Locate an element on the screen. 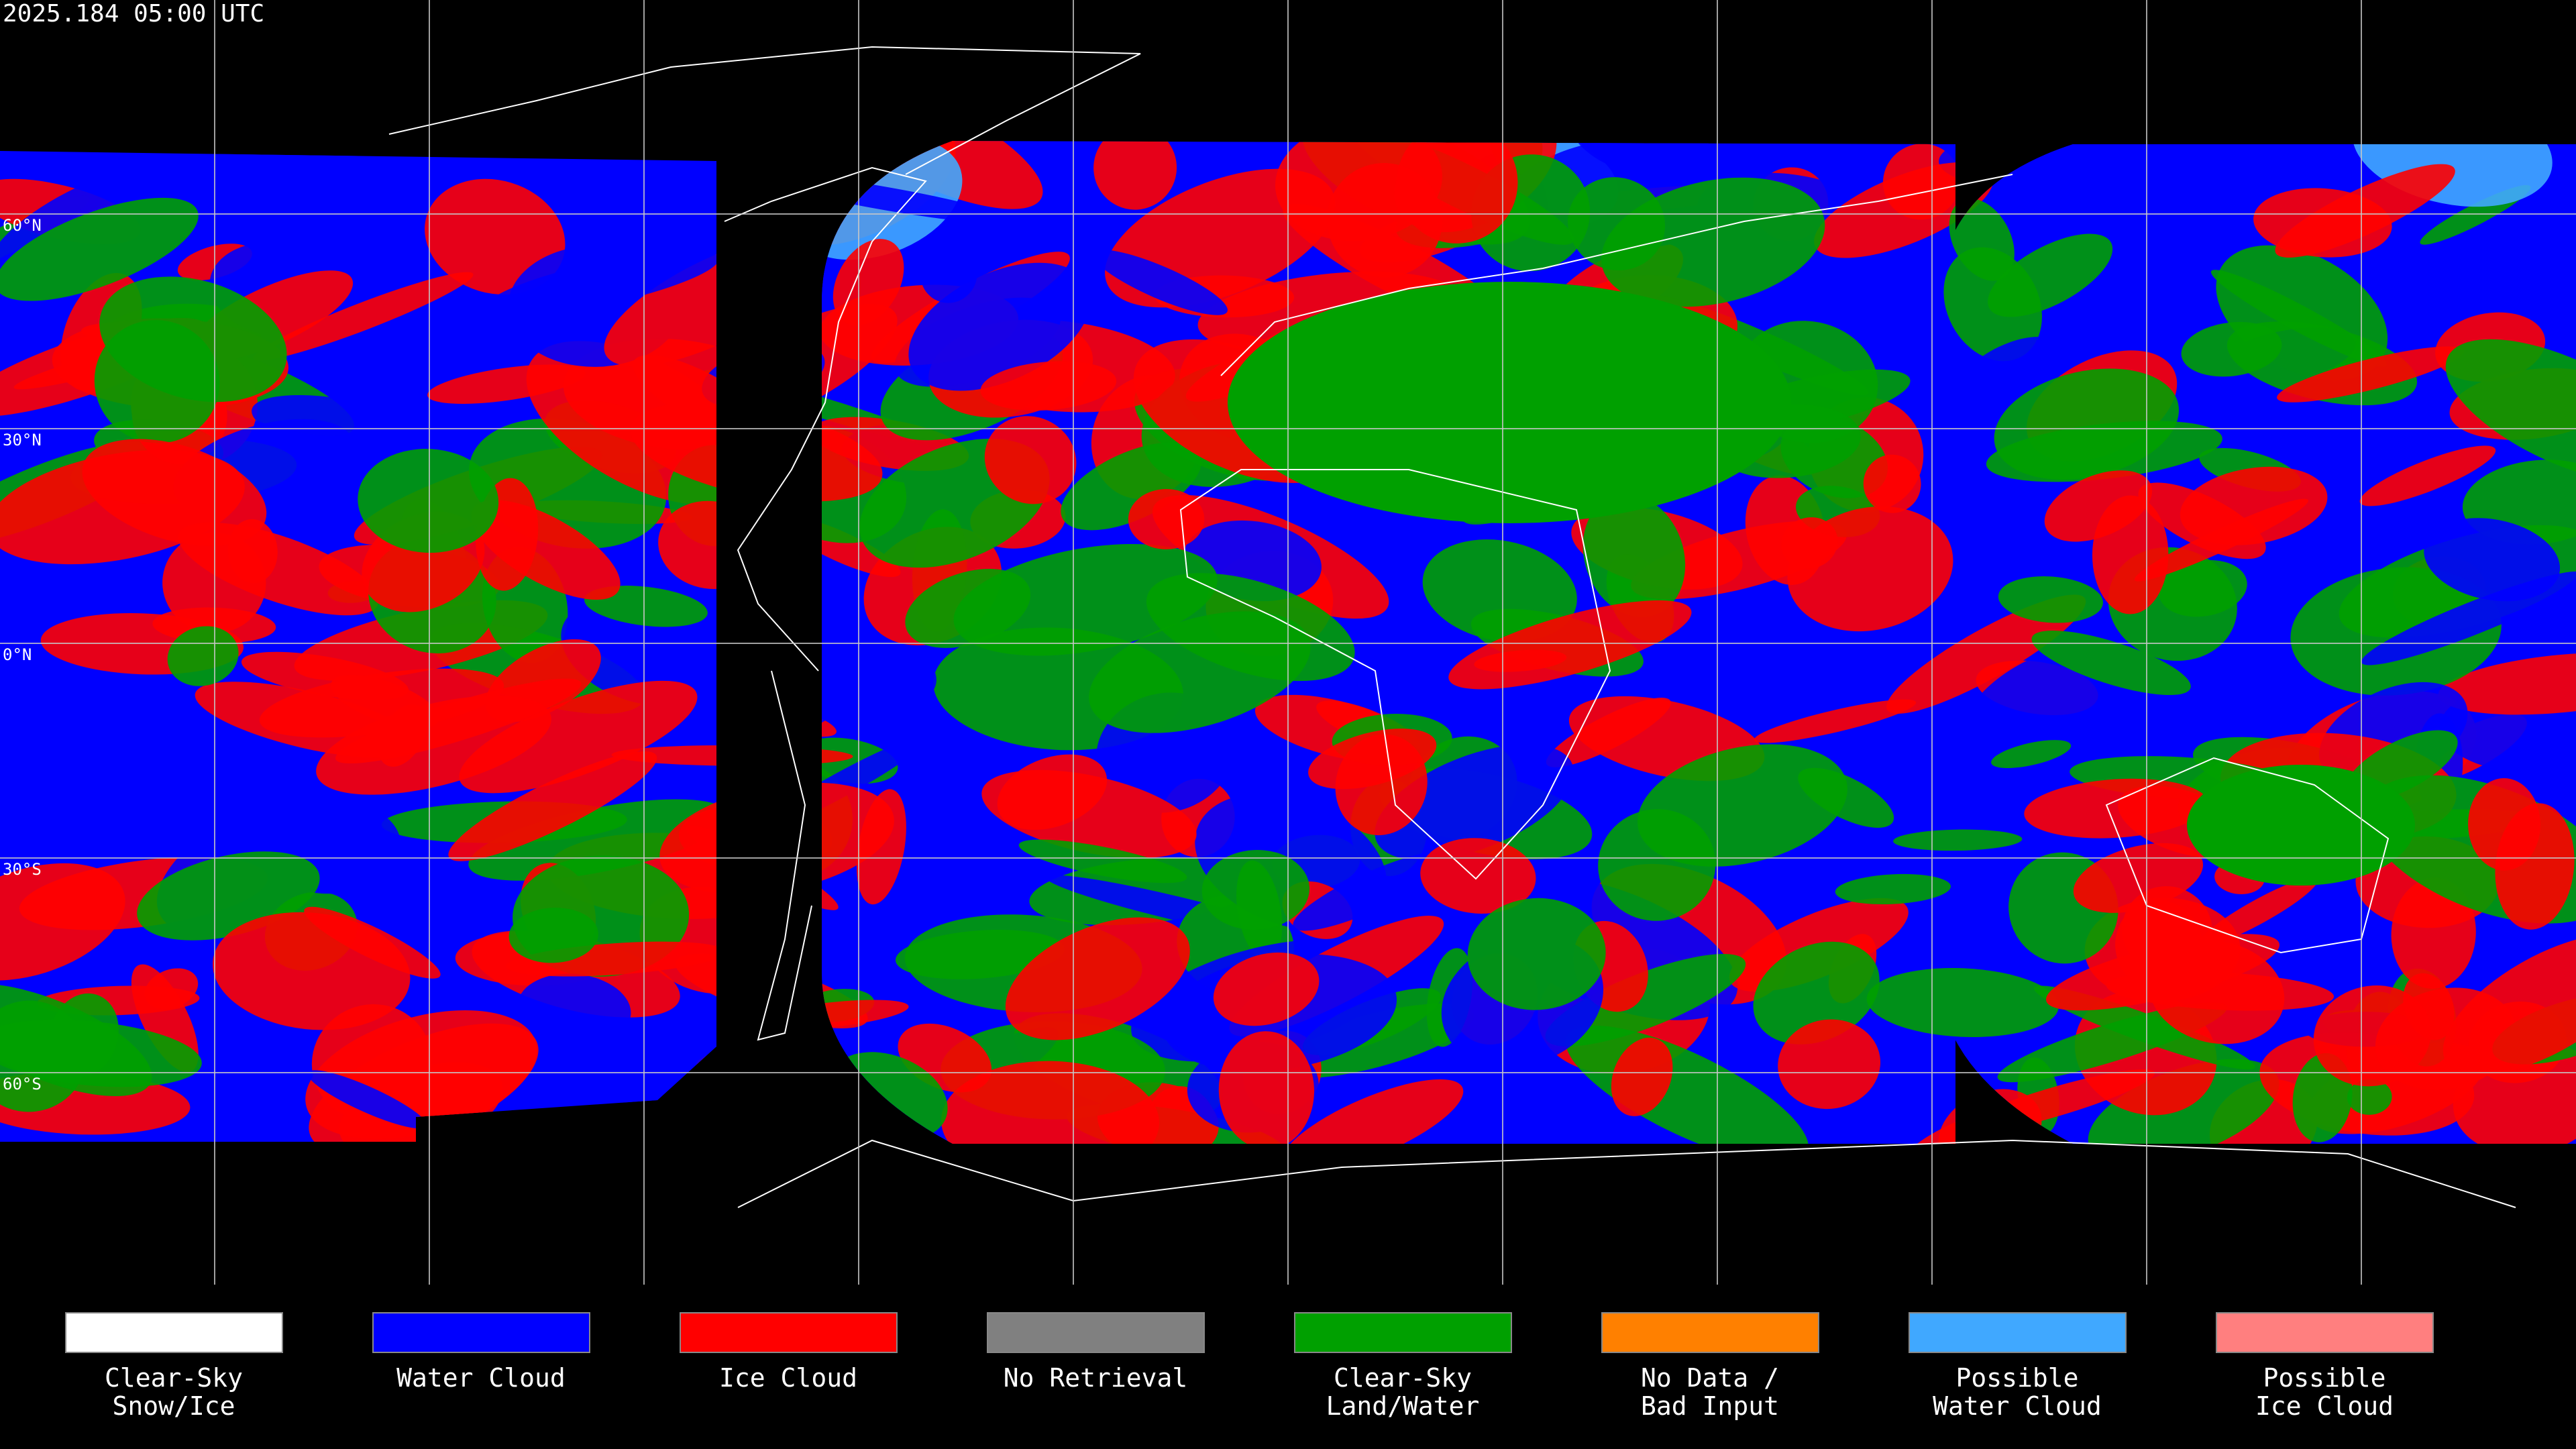 The height and width of the screenshot is (1449, 2576). timestamp: 2025.184 05:00 UTC is located at coordinates (133, 14).